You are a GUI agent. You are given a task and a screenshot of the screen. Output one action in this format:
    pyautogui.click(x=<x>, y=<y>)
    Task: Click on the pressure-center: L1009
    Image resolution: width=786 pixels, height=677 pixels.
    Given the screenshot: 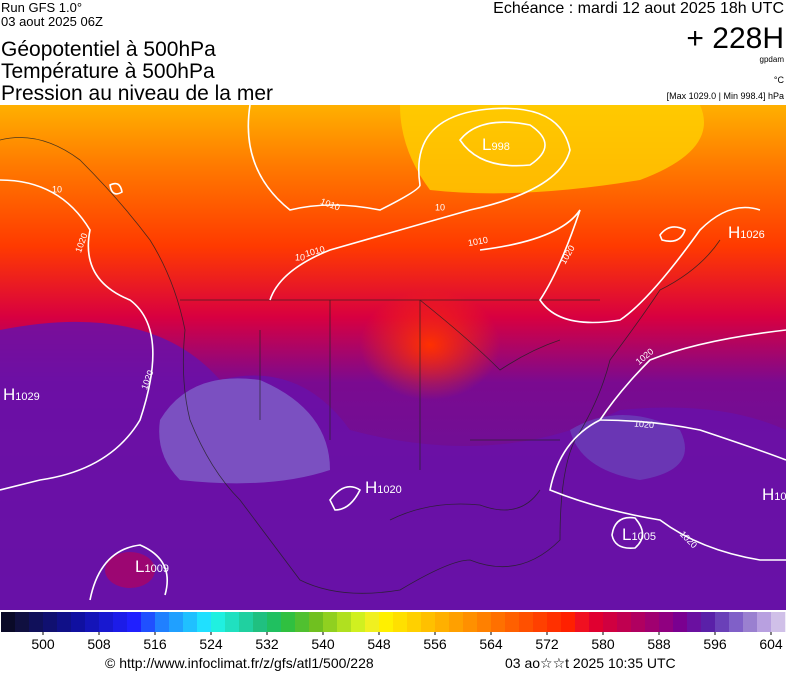 What is the action you would take?
    pyautogui.click(x=152, y=566)
    